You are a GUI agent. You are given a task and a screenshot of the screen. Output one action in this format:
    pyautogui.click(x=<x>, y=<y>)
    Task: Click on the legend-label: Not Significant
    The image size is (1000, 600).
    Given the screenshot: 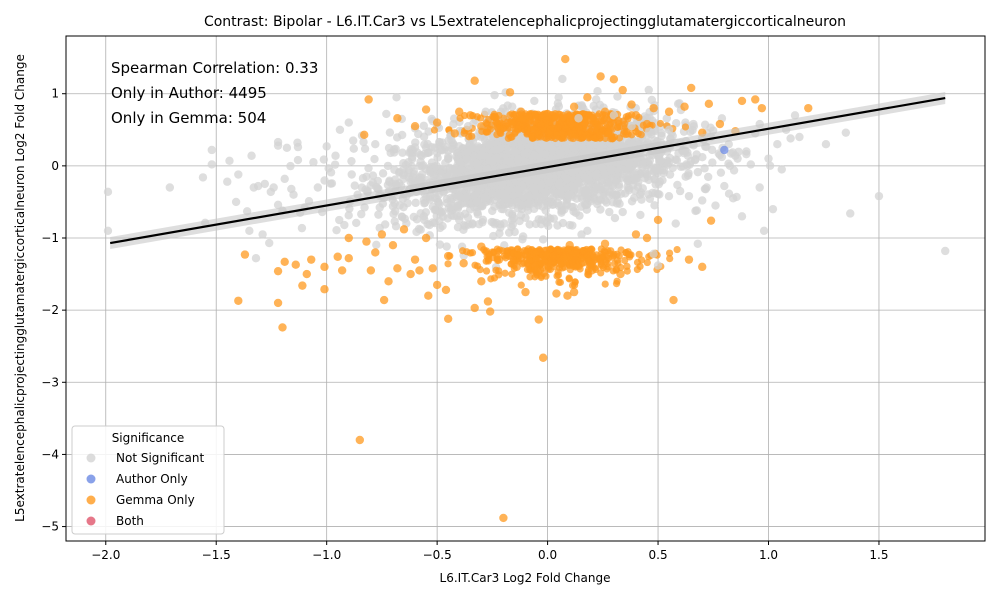 What is the action you would take?
    pyautogui.click(x=160, y=458)
    